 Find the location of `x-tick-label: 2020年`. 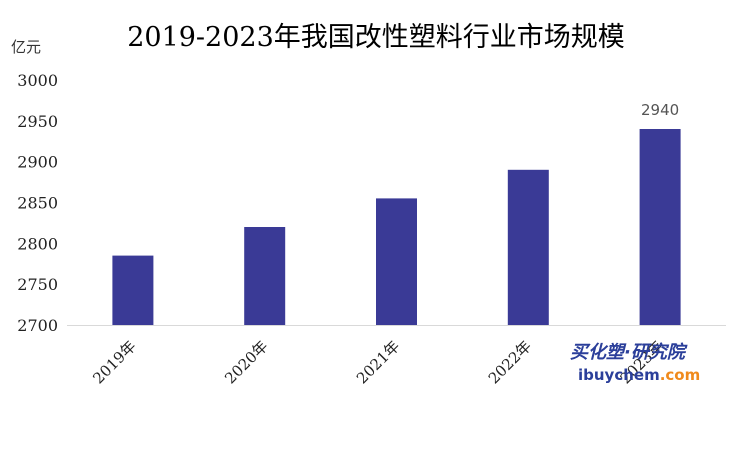

x-tick-label: 2020年 is located at coordinates (246, 362).